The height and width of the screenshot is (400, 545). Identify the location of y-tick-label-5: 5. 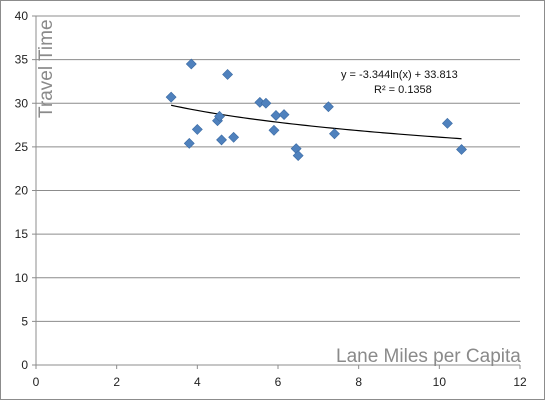
(24, 321).